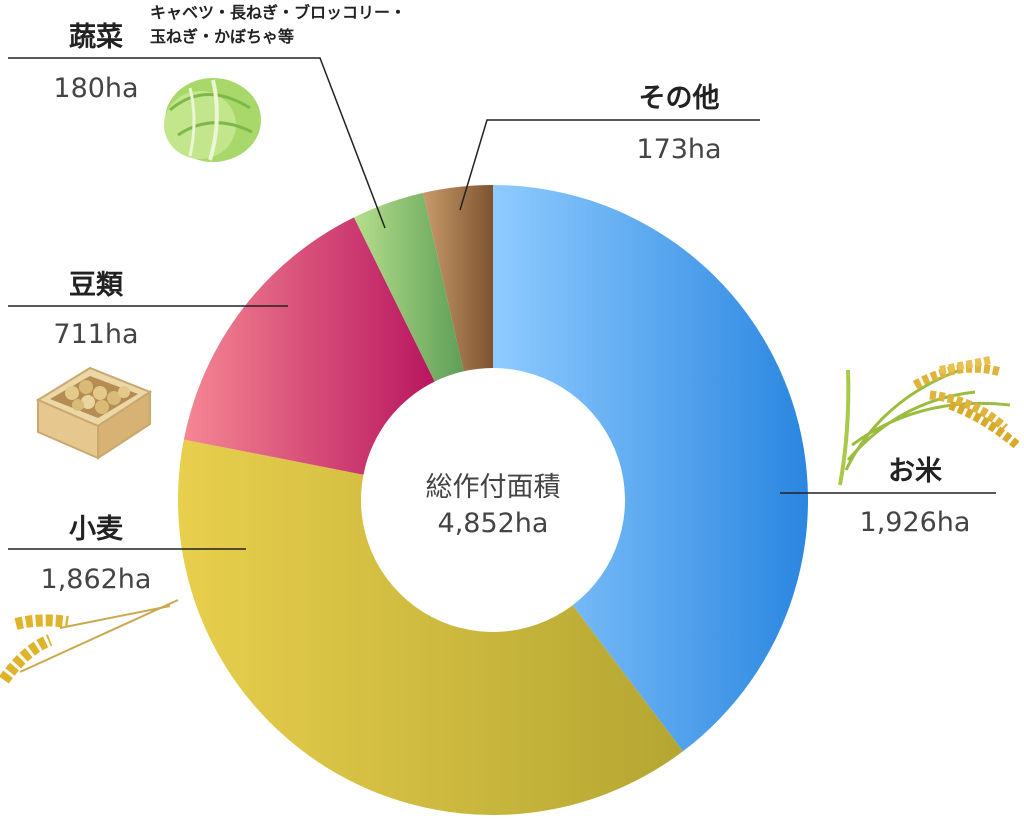 The image size is (1024, 819). What do you see at coordinates (678, 149) in the screenshot?
I see `value-other: 173ha` at bounding box center [678, 149].